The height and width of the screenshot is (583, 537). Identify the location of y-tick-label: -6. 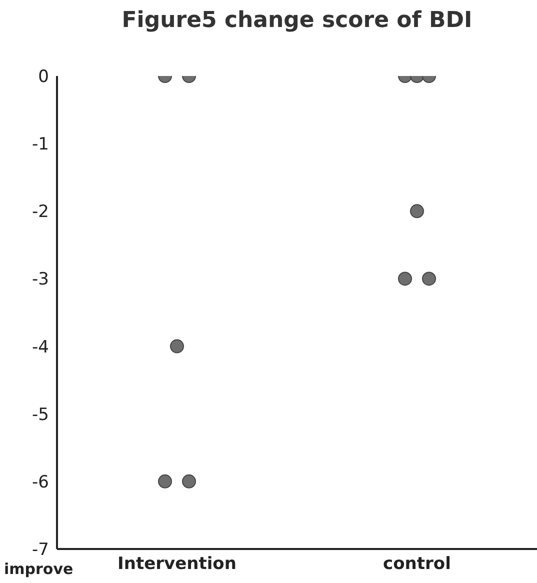
(40, 482).